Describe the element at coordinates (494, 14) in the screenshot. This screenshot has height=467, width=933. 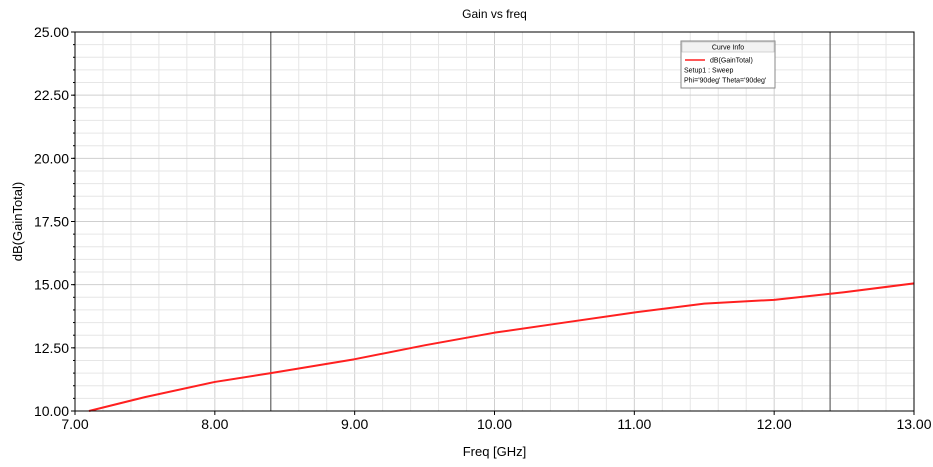
I see `chart-title: Gain vs freq` at that location.